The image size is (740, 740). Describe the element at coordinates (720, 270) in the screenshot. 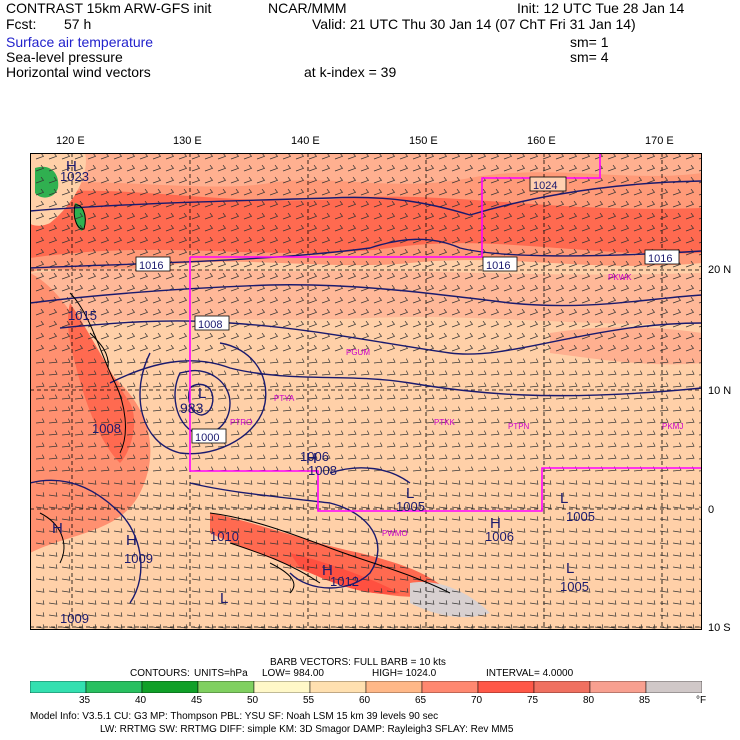

I see `lat-label-20n: 20 N` at that location.